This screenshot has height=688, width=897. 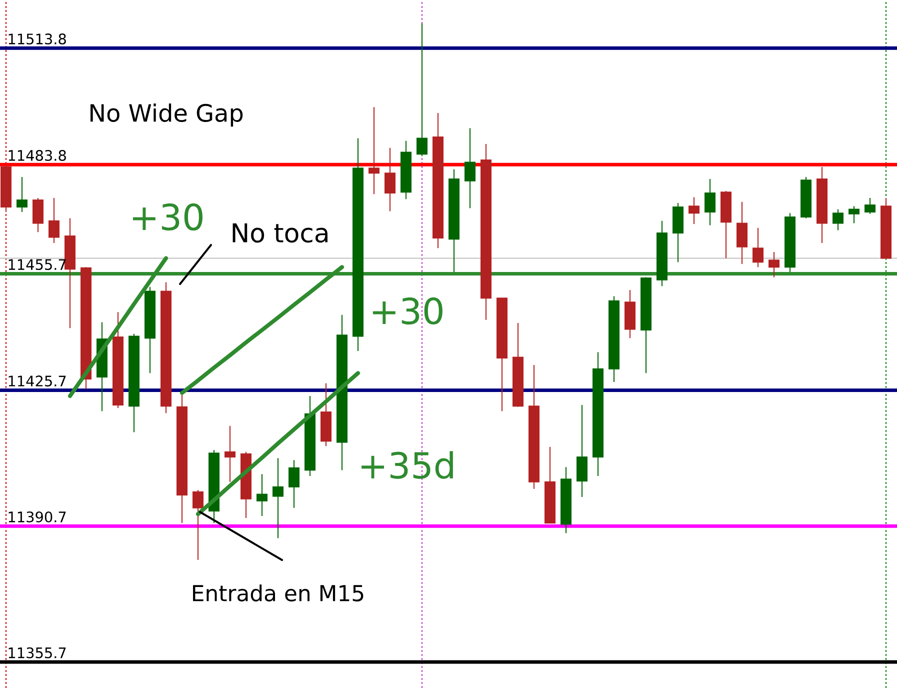 What do you see at coordinates (166, 115) in the screenshot?
I see `annotation: No Wide Gap` at bounding box center [166, 115].